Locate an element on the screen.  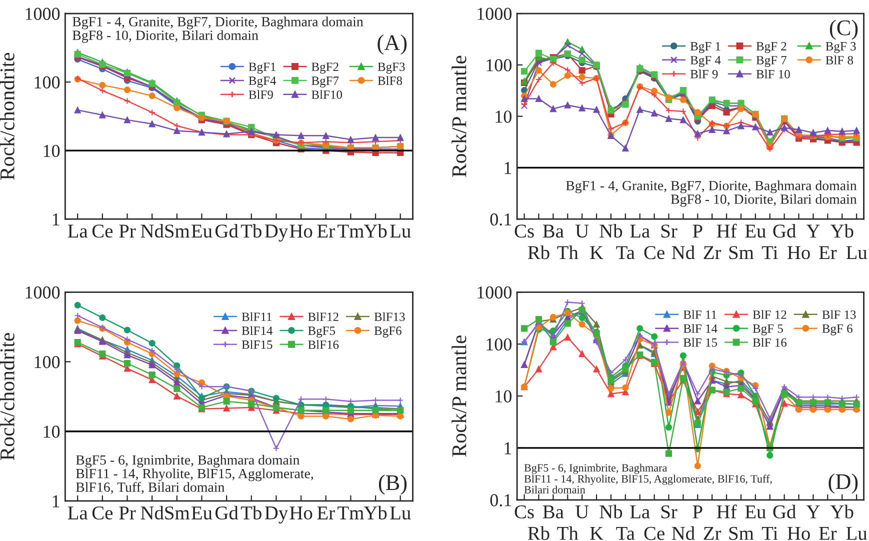
text: (B) is located at coordinates (392, 484).